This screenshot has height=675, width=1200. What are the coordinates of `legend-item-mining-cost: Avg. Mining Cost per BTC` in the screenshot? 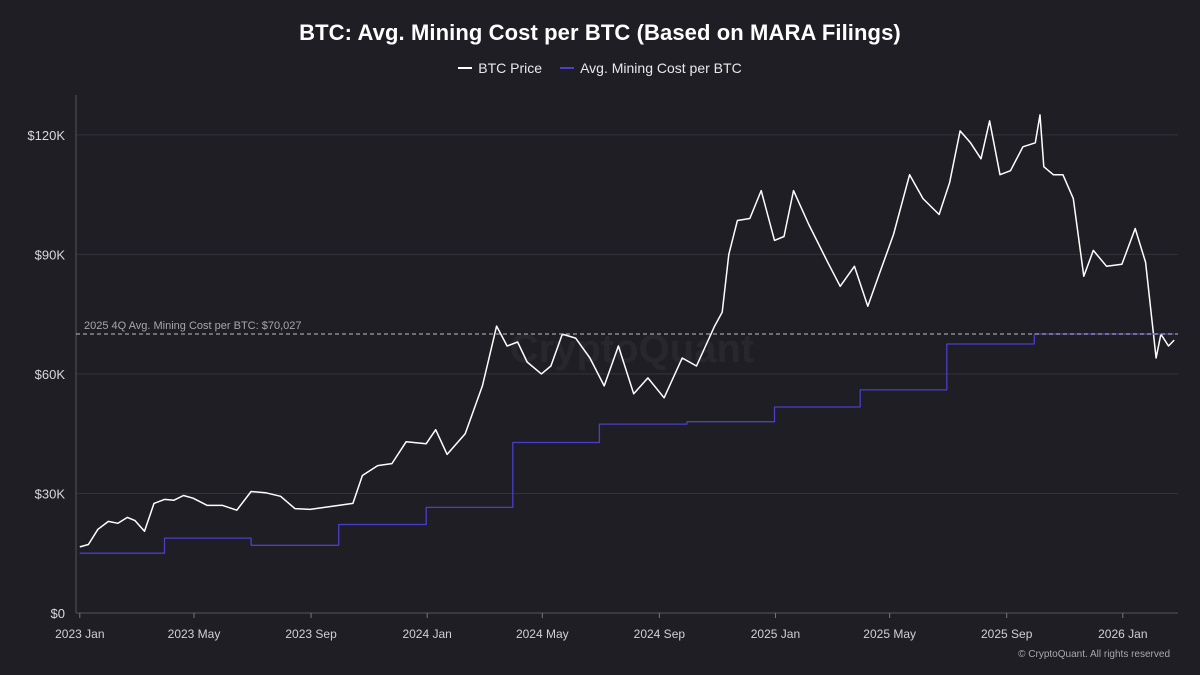 It's located at (651, 68).